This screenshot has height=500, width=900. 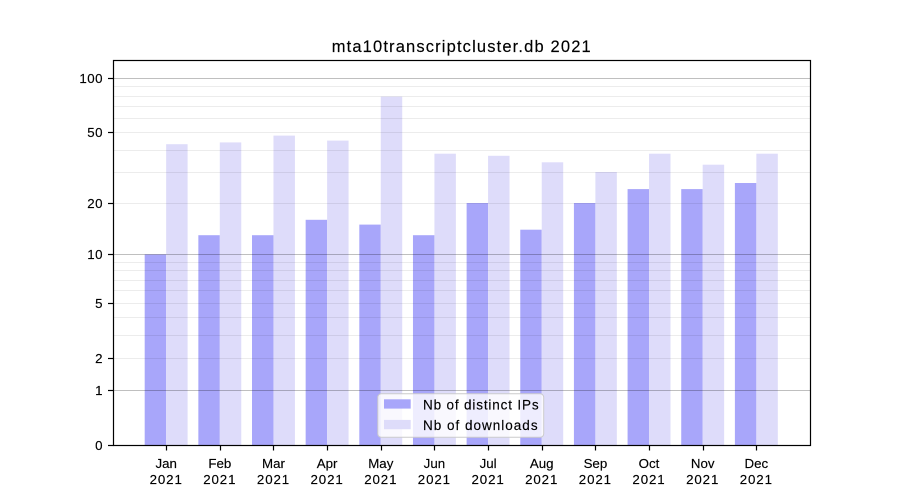 I want to click on svg-text: Nb of downloads, so click(x=481, y=425).